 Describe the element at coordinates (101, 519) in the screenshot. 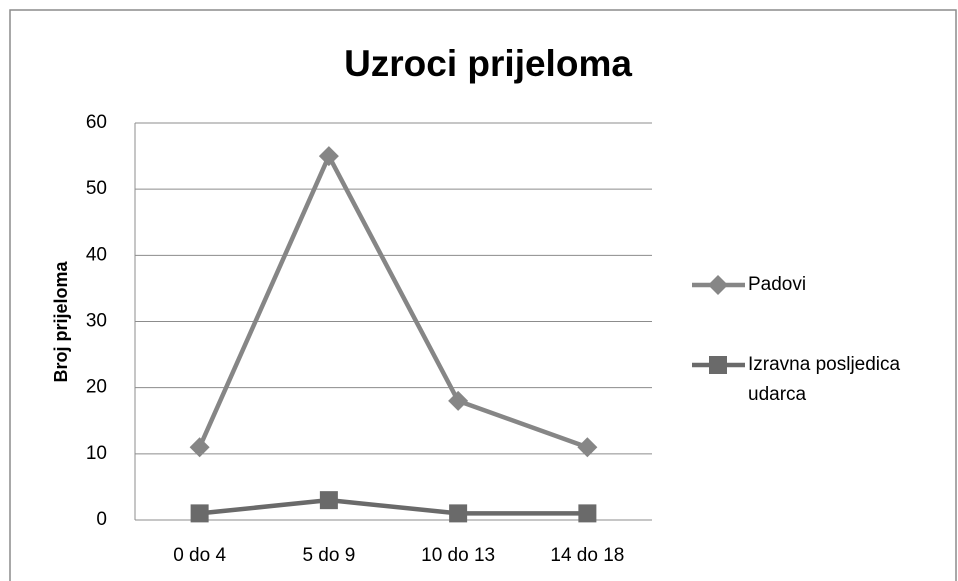

I see `y-tick-label: 0` at that location.